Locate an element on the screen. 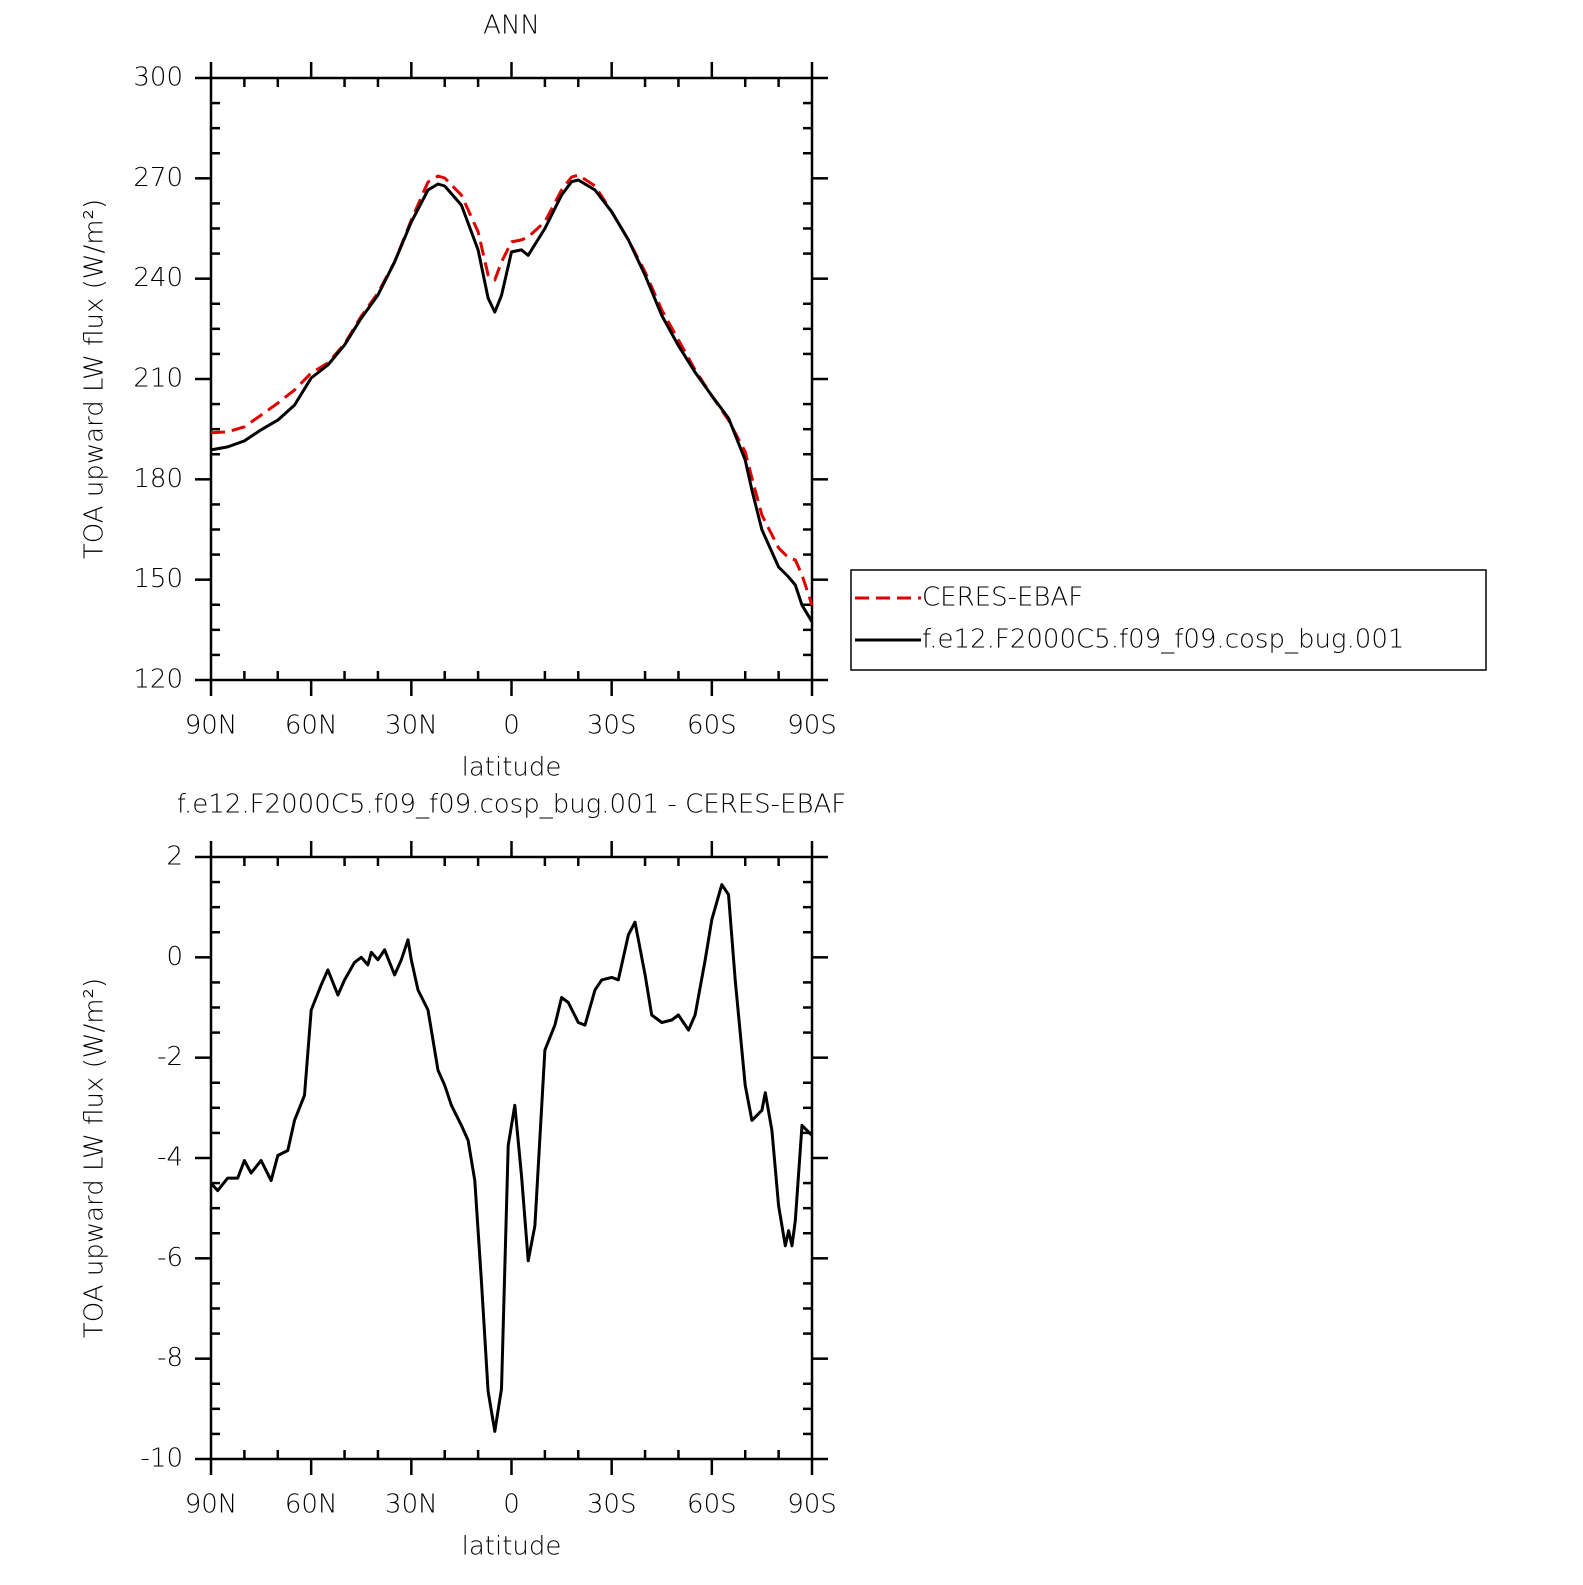 Image resolution: width=1583 pixels, height=1585 pixels. y-tick-label: 210 is located at coordinates (158, 379).